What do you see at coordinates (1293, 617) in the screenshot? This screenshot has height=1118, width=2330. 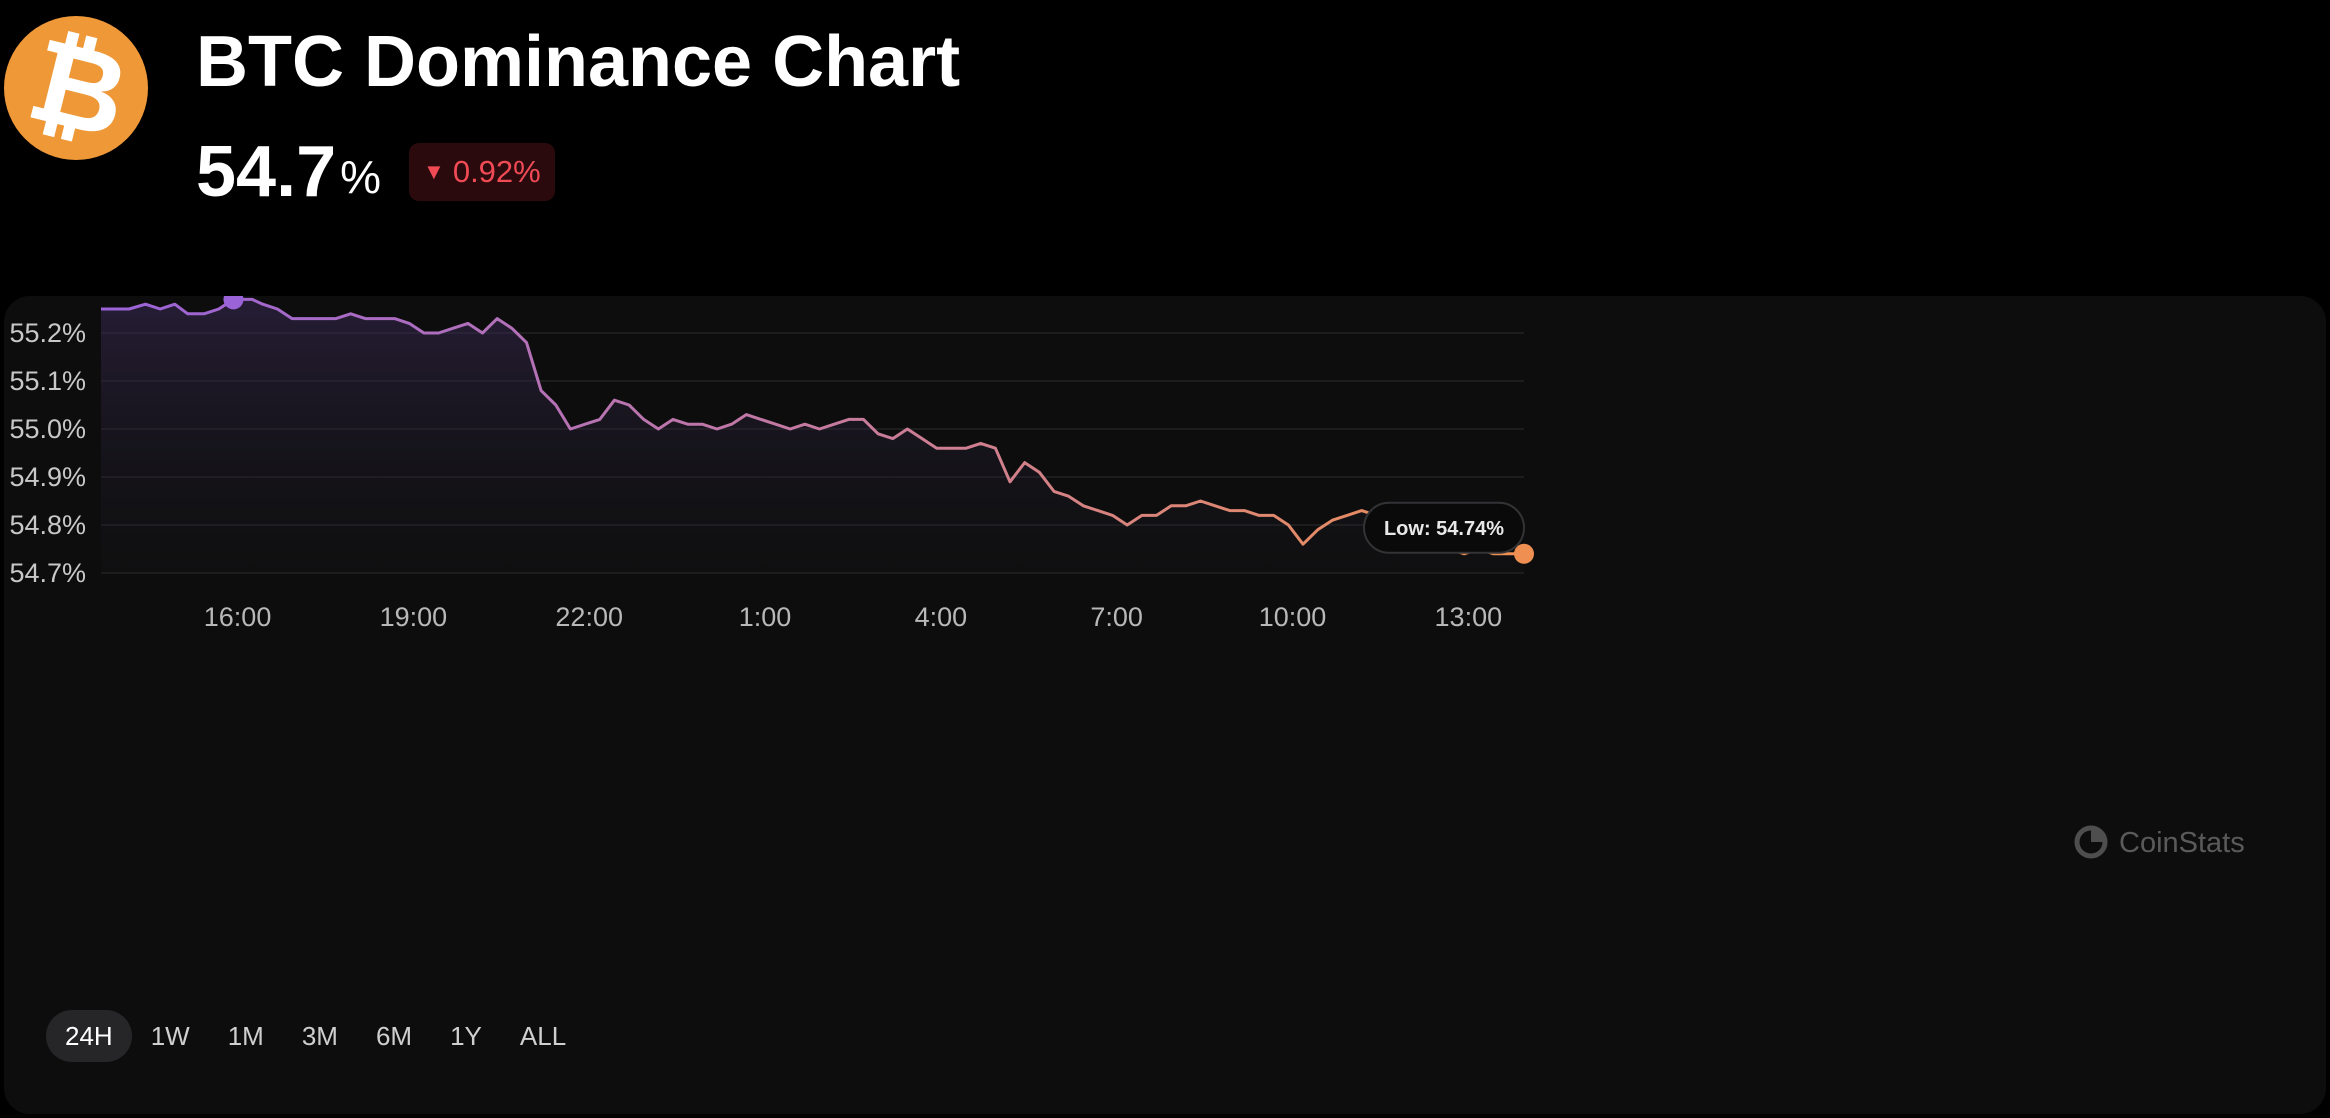 I see `x-tick-label: 10:00` at bounding box center [1293, 617].